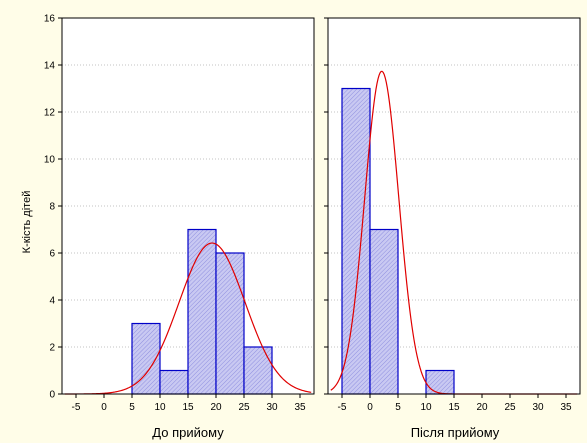 The image size is (587, 443). Describe the element at coordinates (52, 301) in the screenshot. I see `y-tick-label: 4` at that location.